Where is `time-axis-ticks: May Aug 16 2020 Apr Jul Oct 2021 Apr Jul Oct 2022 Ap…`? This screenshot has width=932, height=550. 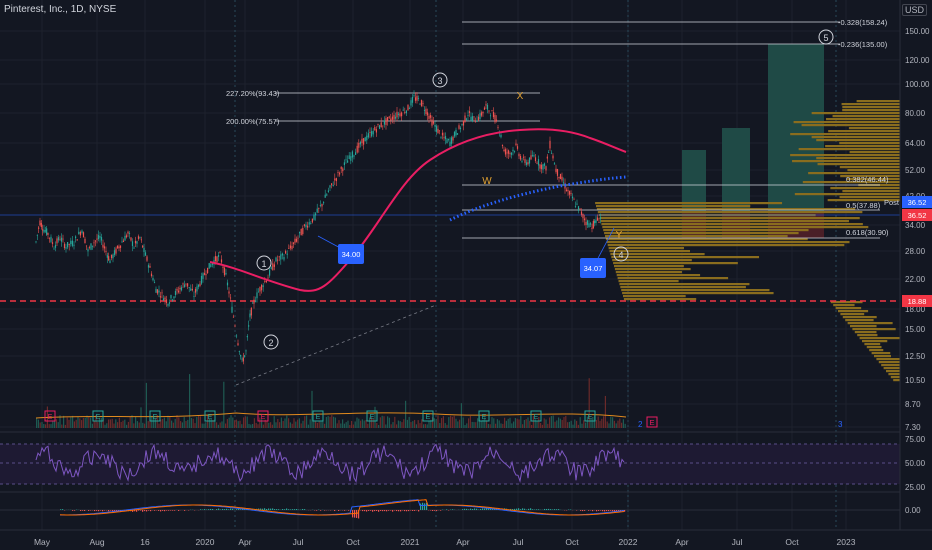
time-axis-ticks: May Aug 16 2020 Apr Jul Oct 2021 Apr Jul Oct 2022 Ap… is located at coordinates (445, 542).